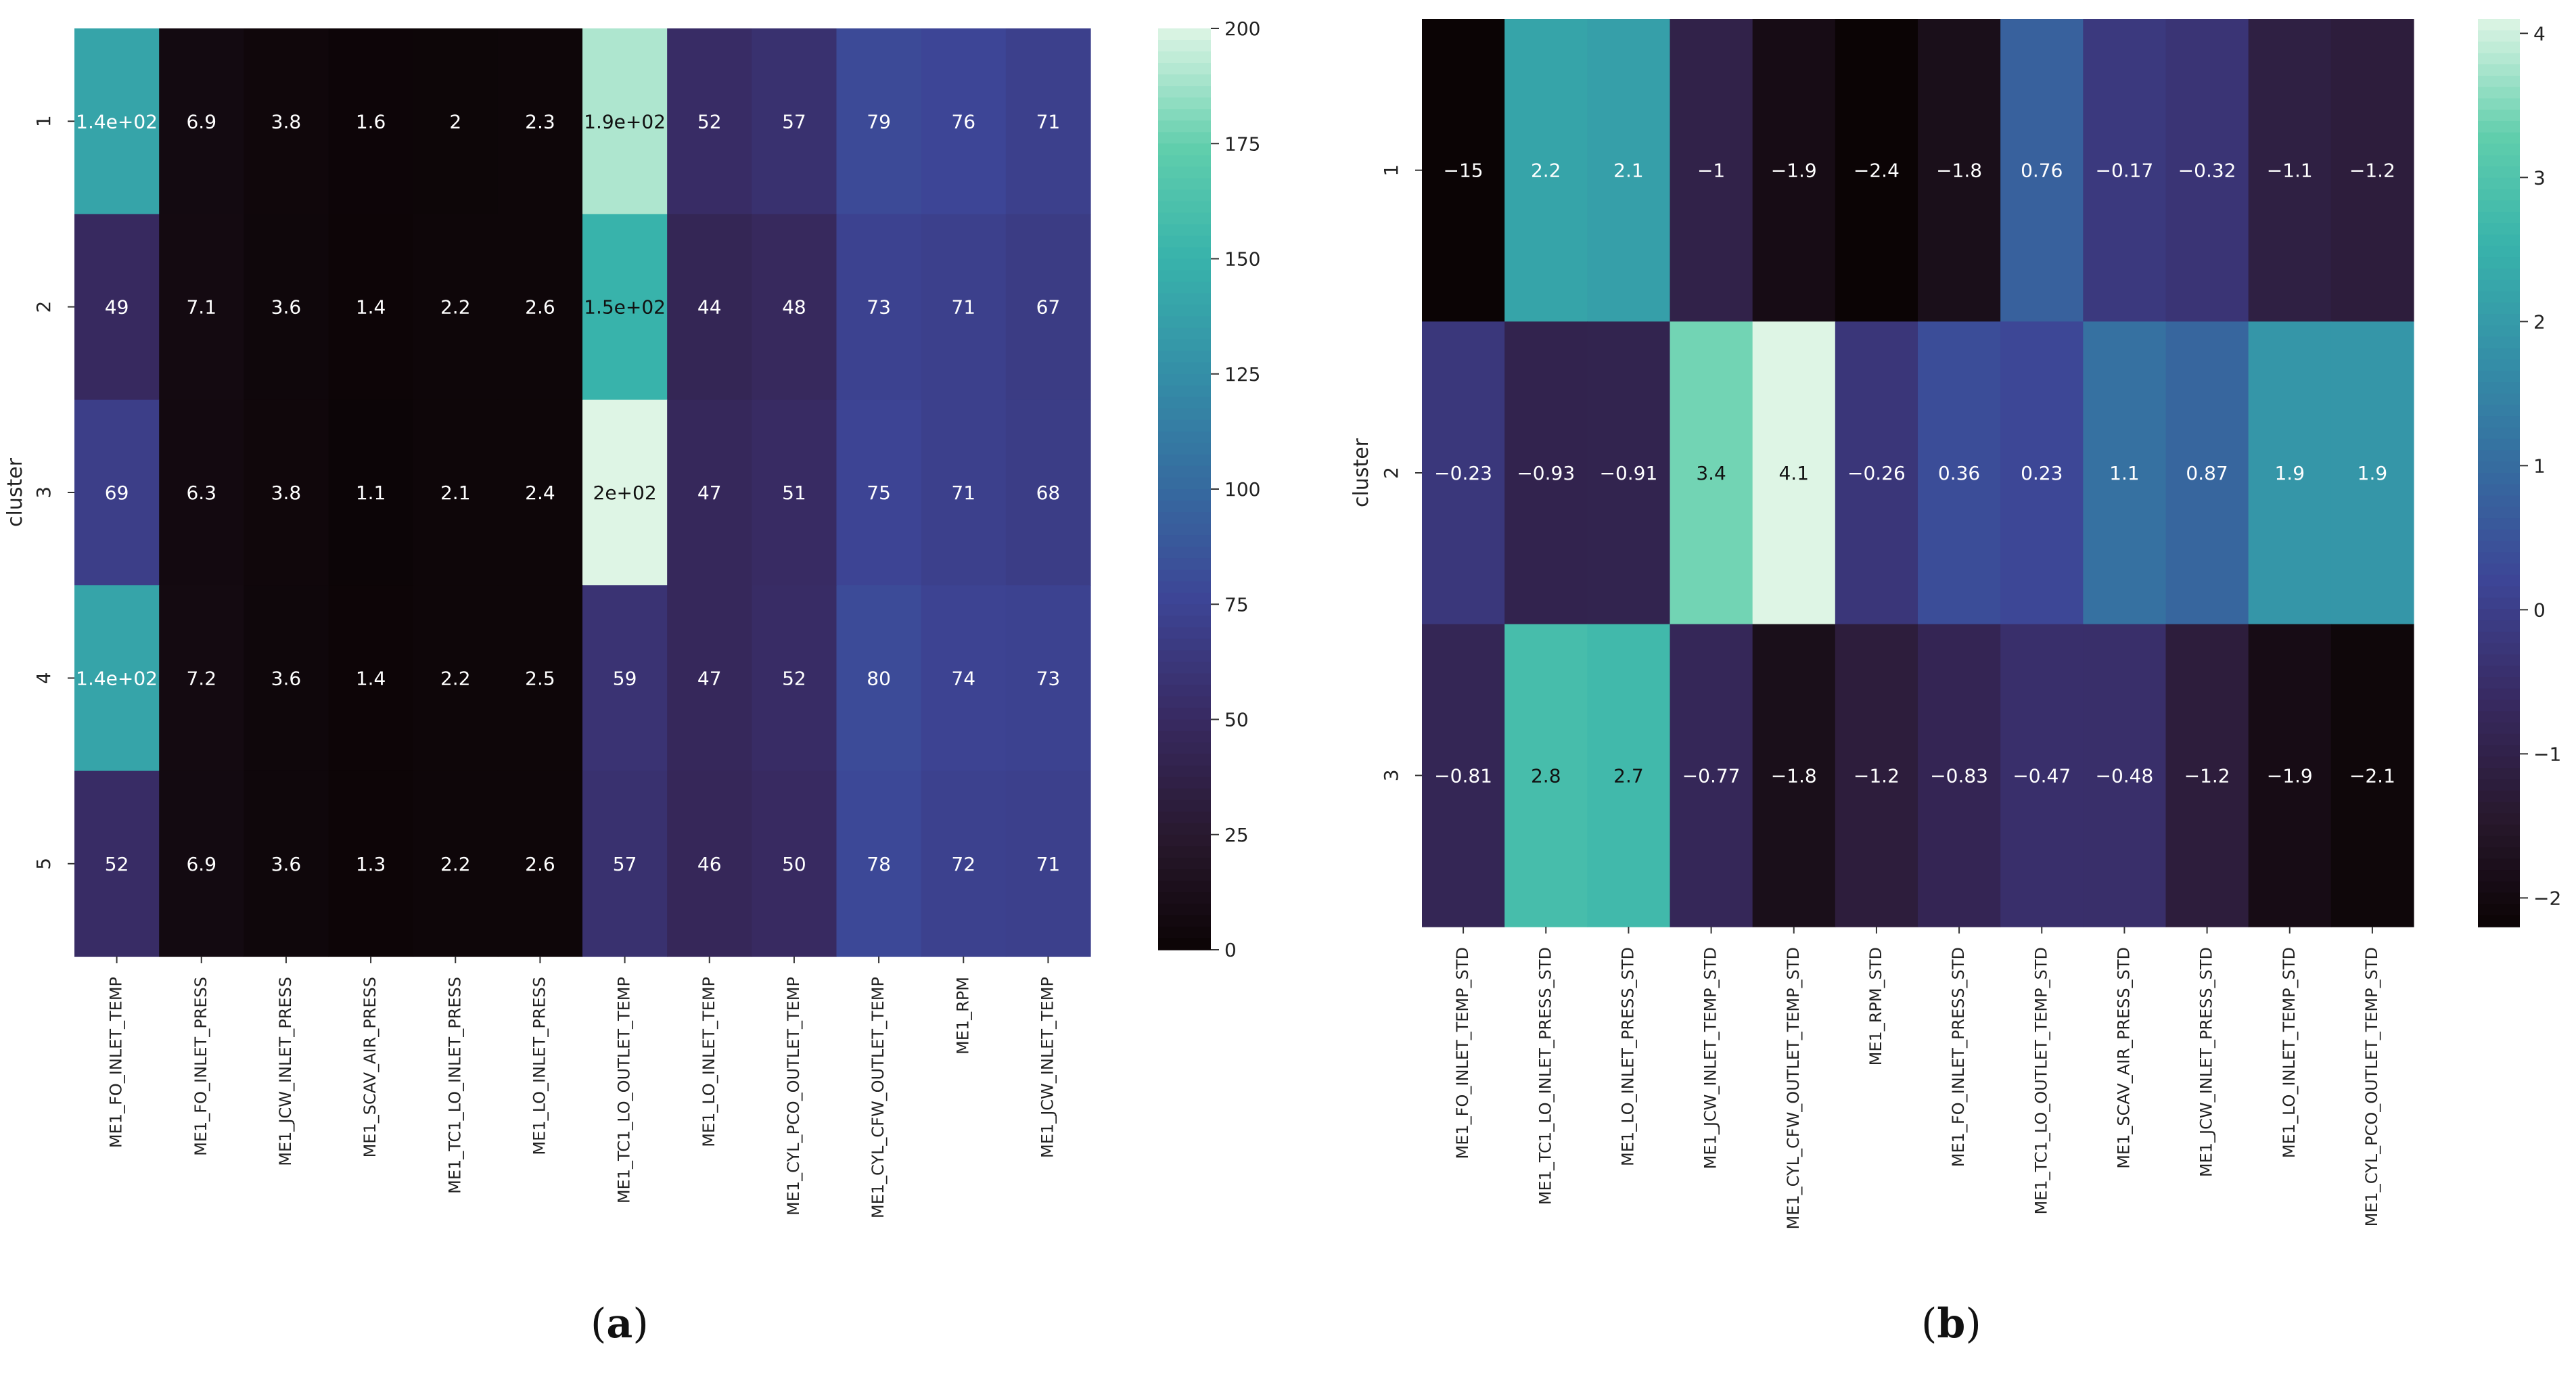  I want to click on cell-annotation: 1.5e+02, so click(625, 307).